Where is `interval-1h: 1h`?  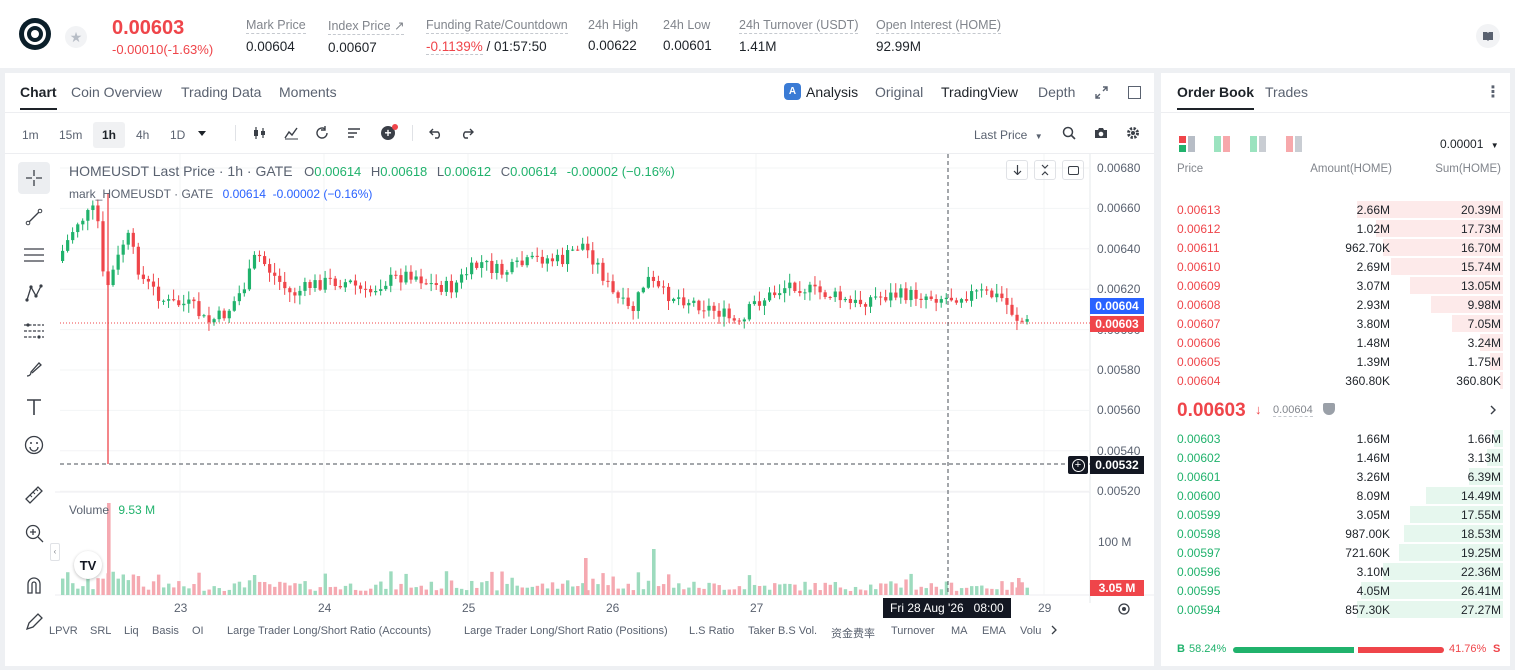
interval-1h: 1h is located at coordinates (109, 135).